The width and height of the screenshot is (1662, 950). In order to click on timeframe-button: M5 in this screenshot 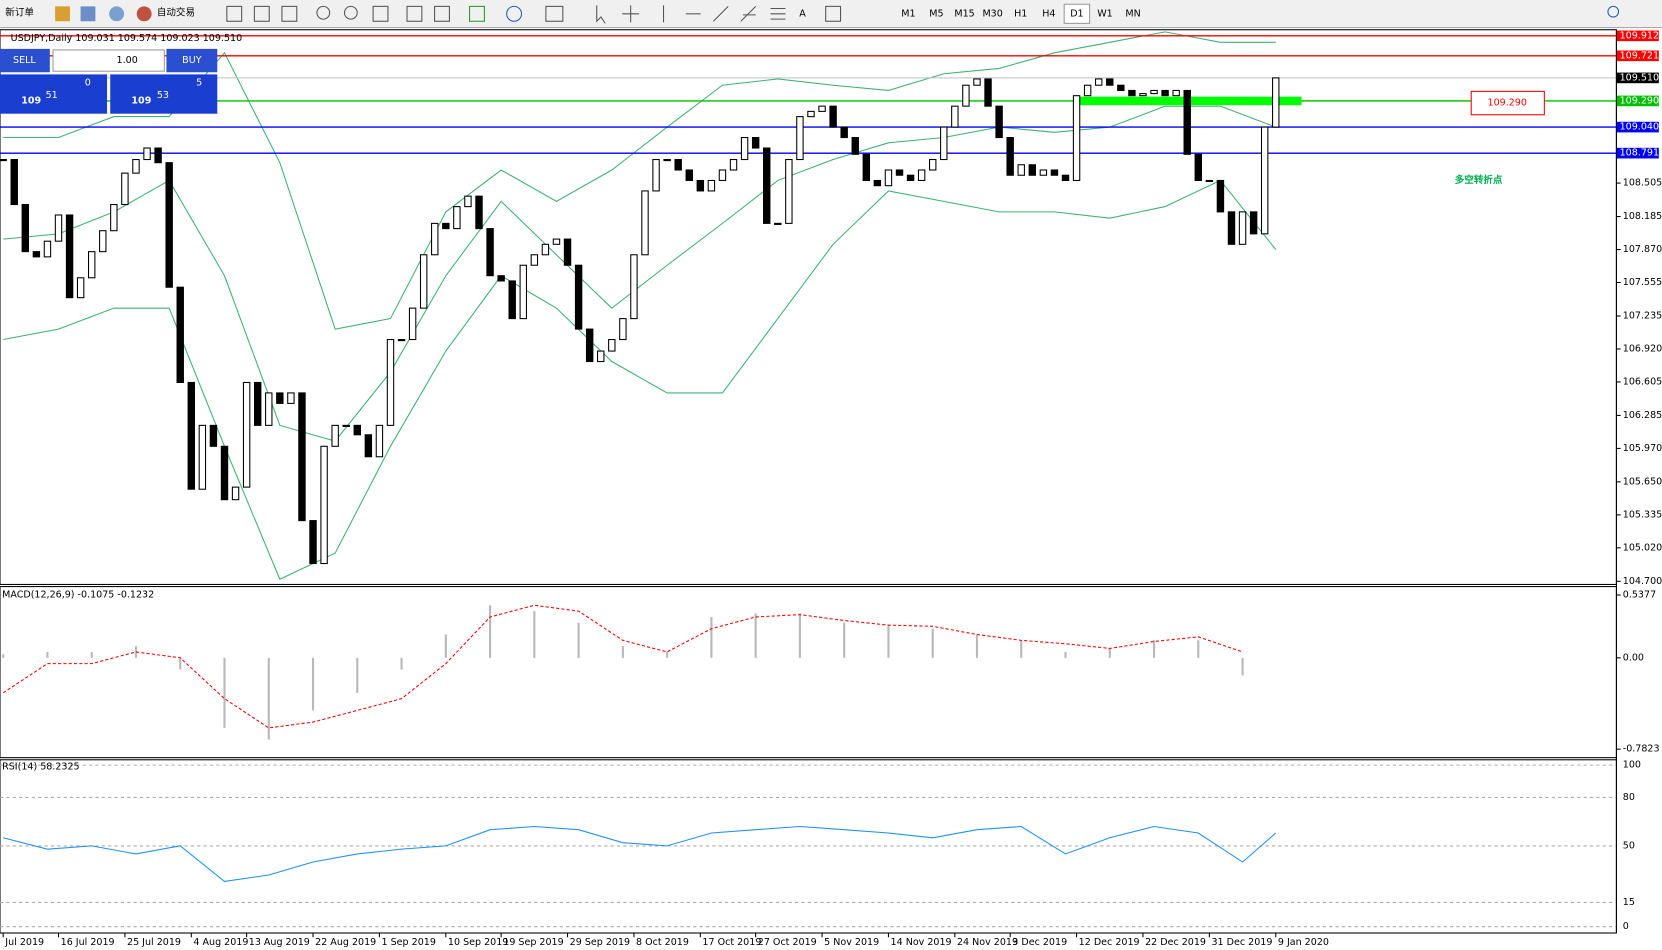, I will do `click(936, 13)`.